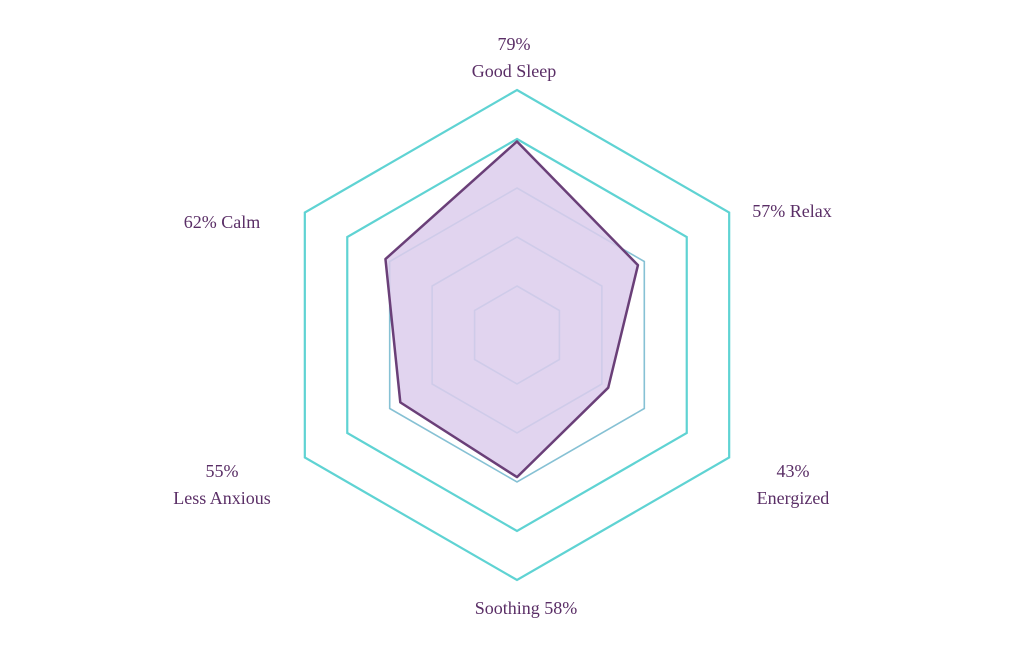  What do you see at coordinates (514, 44) in the screenshot?
I see `axis-label-line: 79%` at bounding box center [514, 44].